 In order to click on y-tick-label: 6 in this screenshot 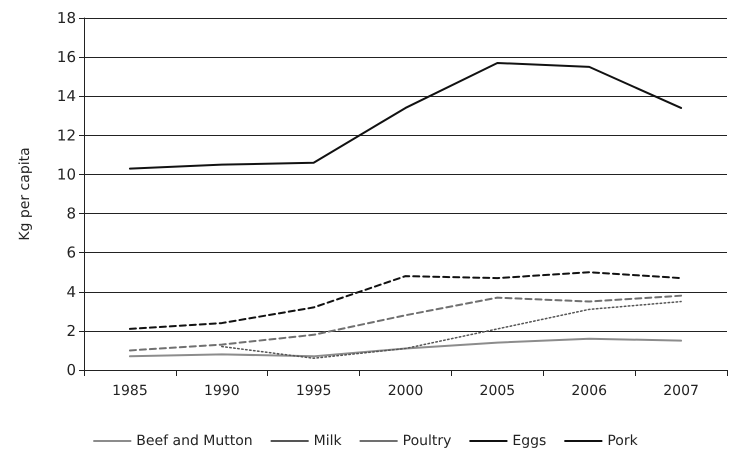, I will do `click(71, 253)`.